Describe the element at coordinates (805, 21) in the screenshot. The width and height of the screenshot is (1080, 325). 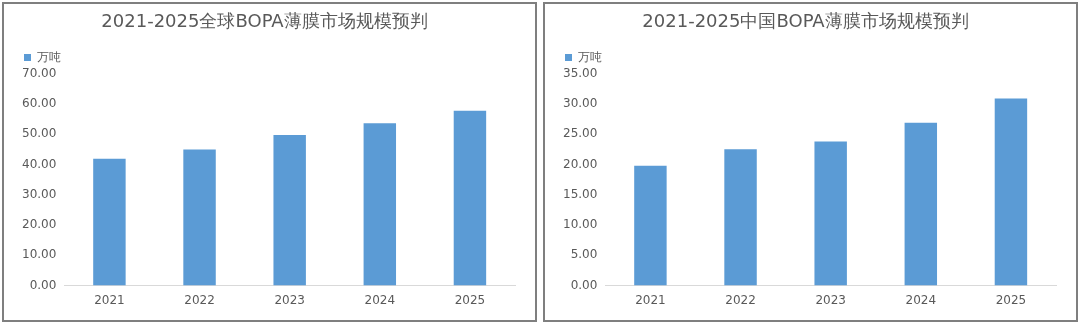
I see `chart-title: 2021-2025中国BOPA薄膜市场规模预判` at that location.